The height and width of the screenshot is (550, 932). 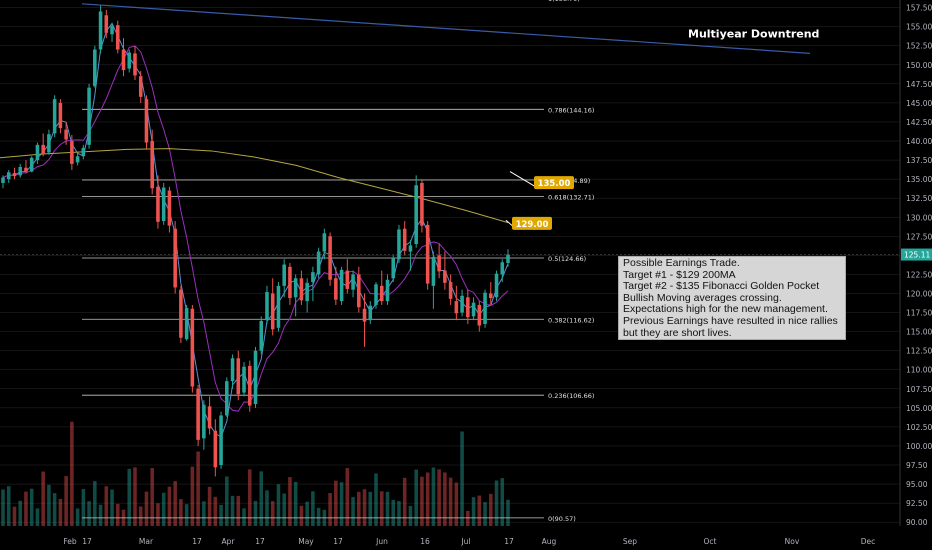 What do you see at coordinates (919, 313) in the screenshot?
I see `y-tick-label: 117.50` at bounding box center [919, 313].